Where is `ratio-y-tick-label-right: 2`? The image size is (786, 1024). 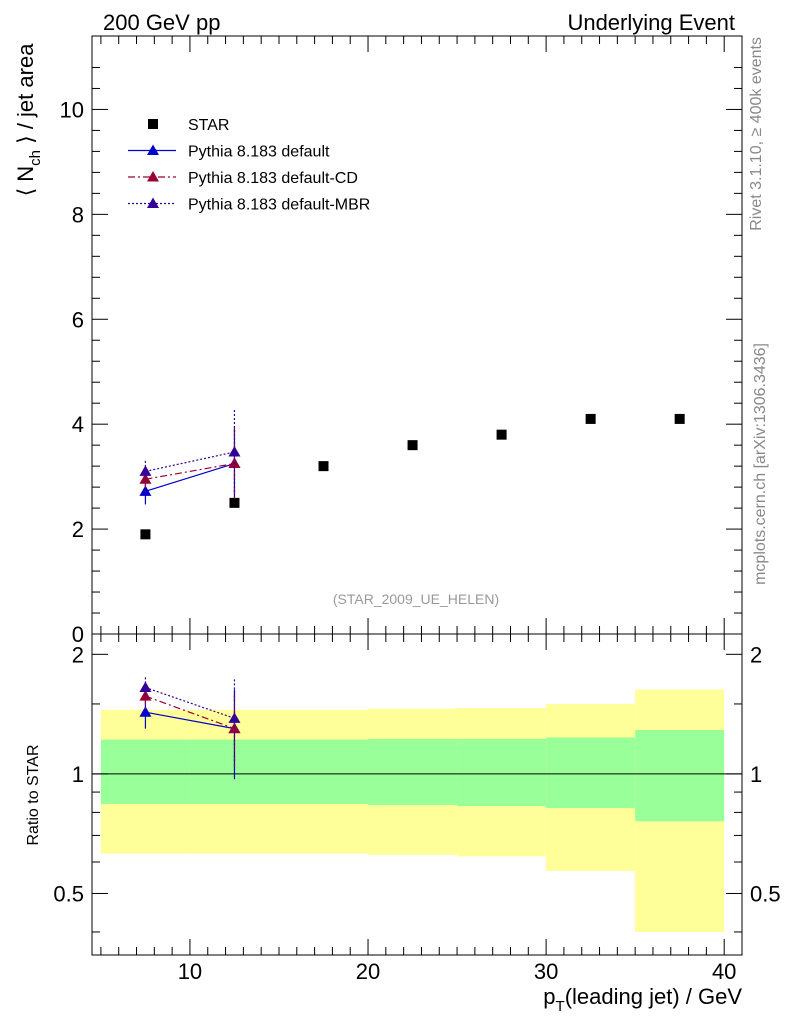
ratio-y-tick-label-right: 2 is located at coordinates (756, 654).